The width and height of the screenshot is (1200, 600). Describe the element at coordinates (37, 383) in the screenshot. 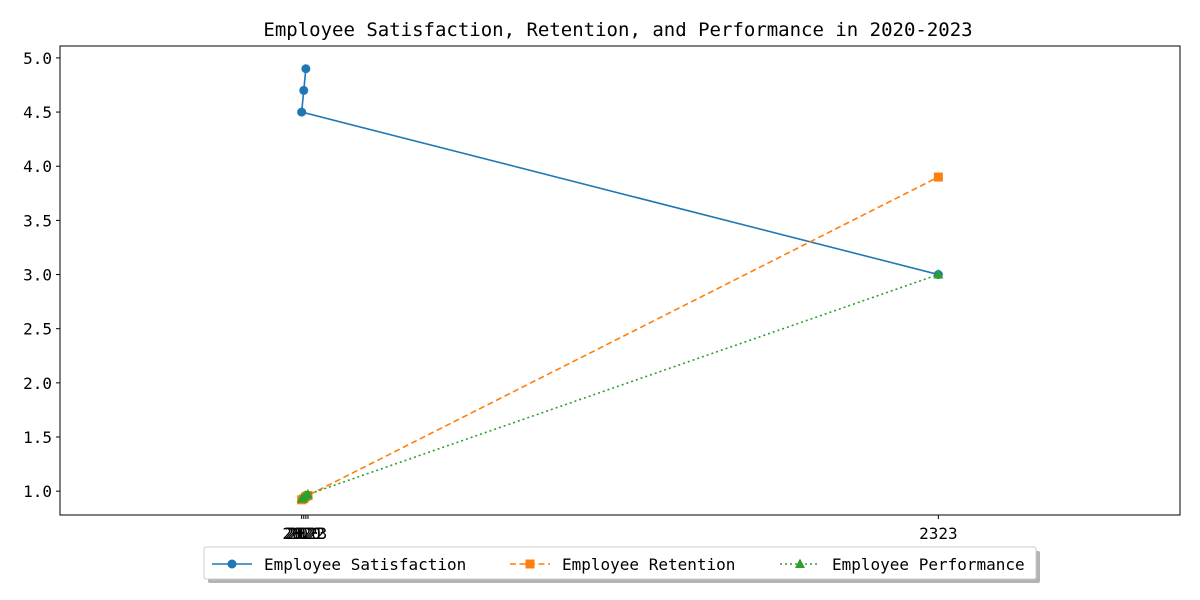

I see `y-tick-label: 2.0` at that location.